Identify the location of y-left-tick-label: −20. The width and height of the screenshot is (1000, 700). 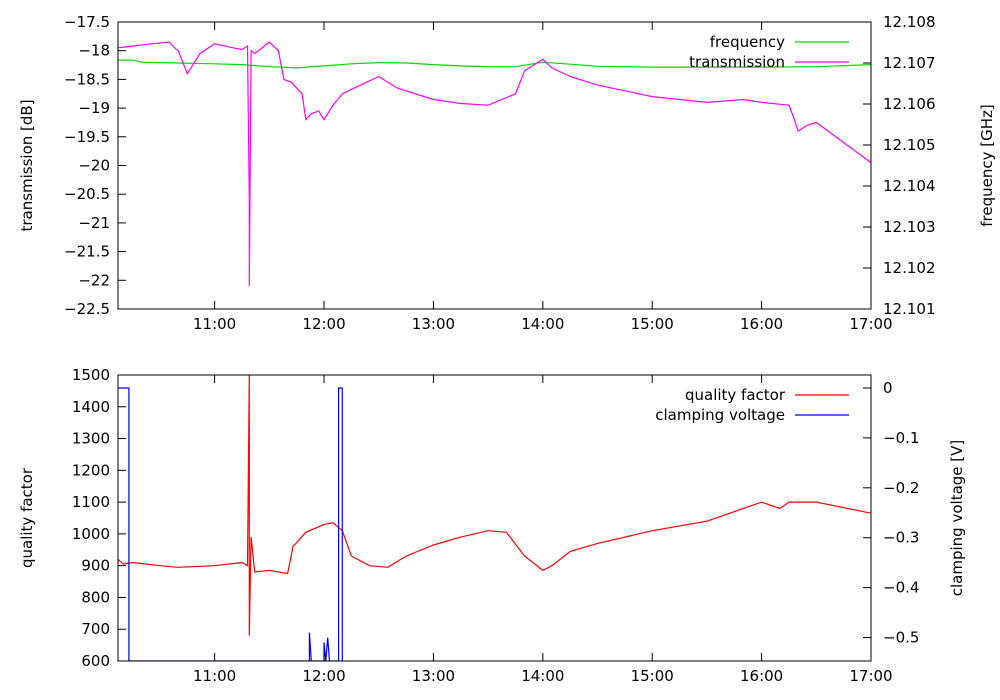
(94, 166).